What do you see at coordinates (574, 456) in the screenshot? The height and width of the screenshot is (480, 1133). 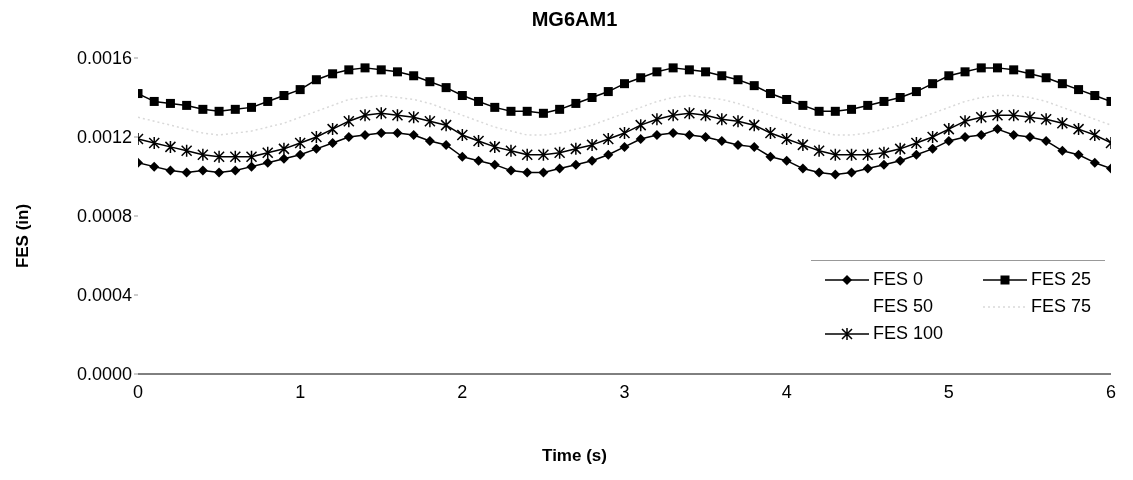 I see `x-axis-title: Time (s)` at bounding box center [574, 456].